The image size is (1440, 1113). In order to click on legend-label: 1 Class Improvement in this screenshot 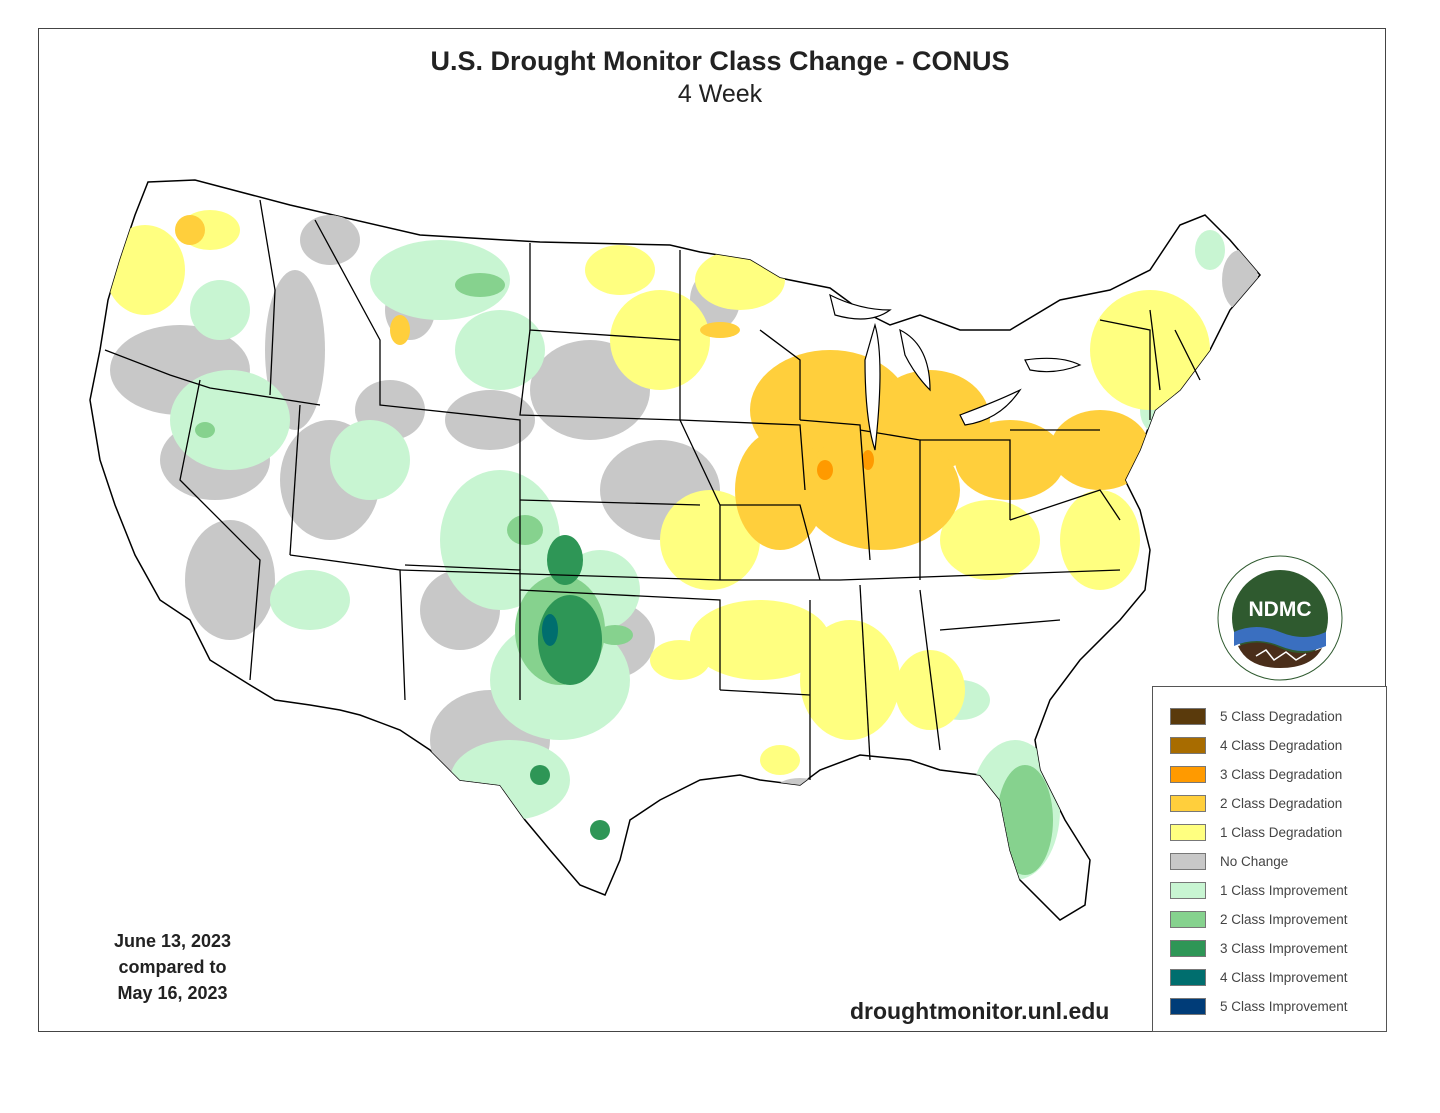, I will do `click(1284, 890)`.